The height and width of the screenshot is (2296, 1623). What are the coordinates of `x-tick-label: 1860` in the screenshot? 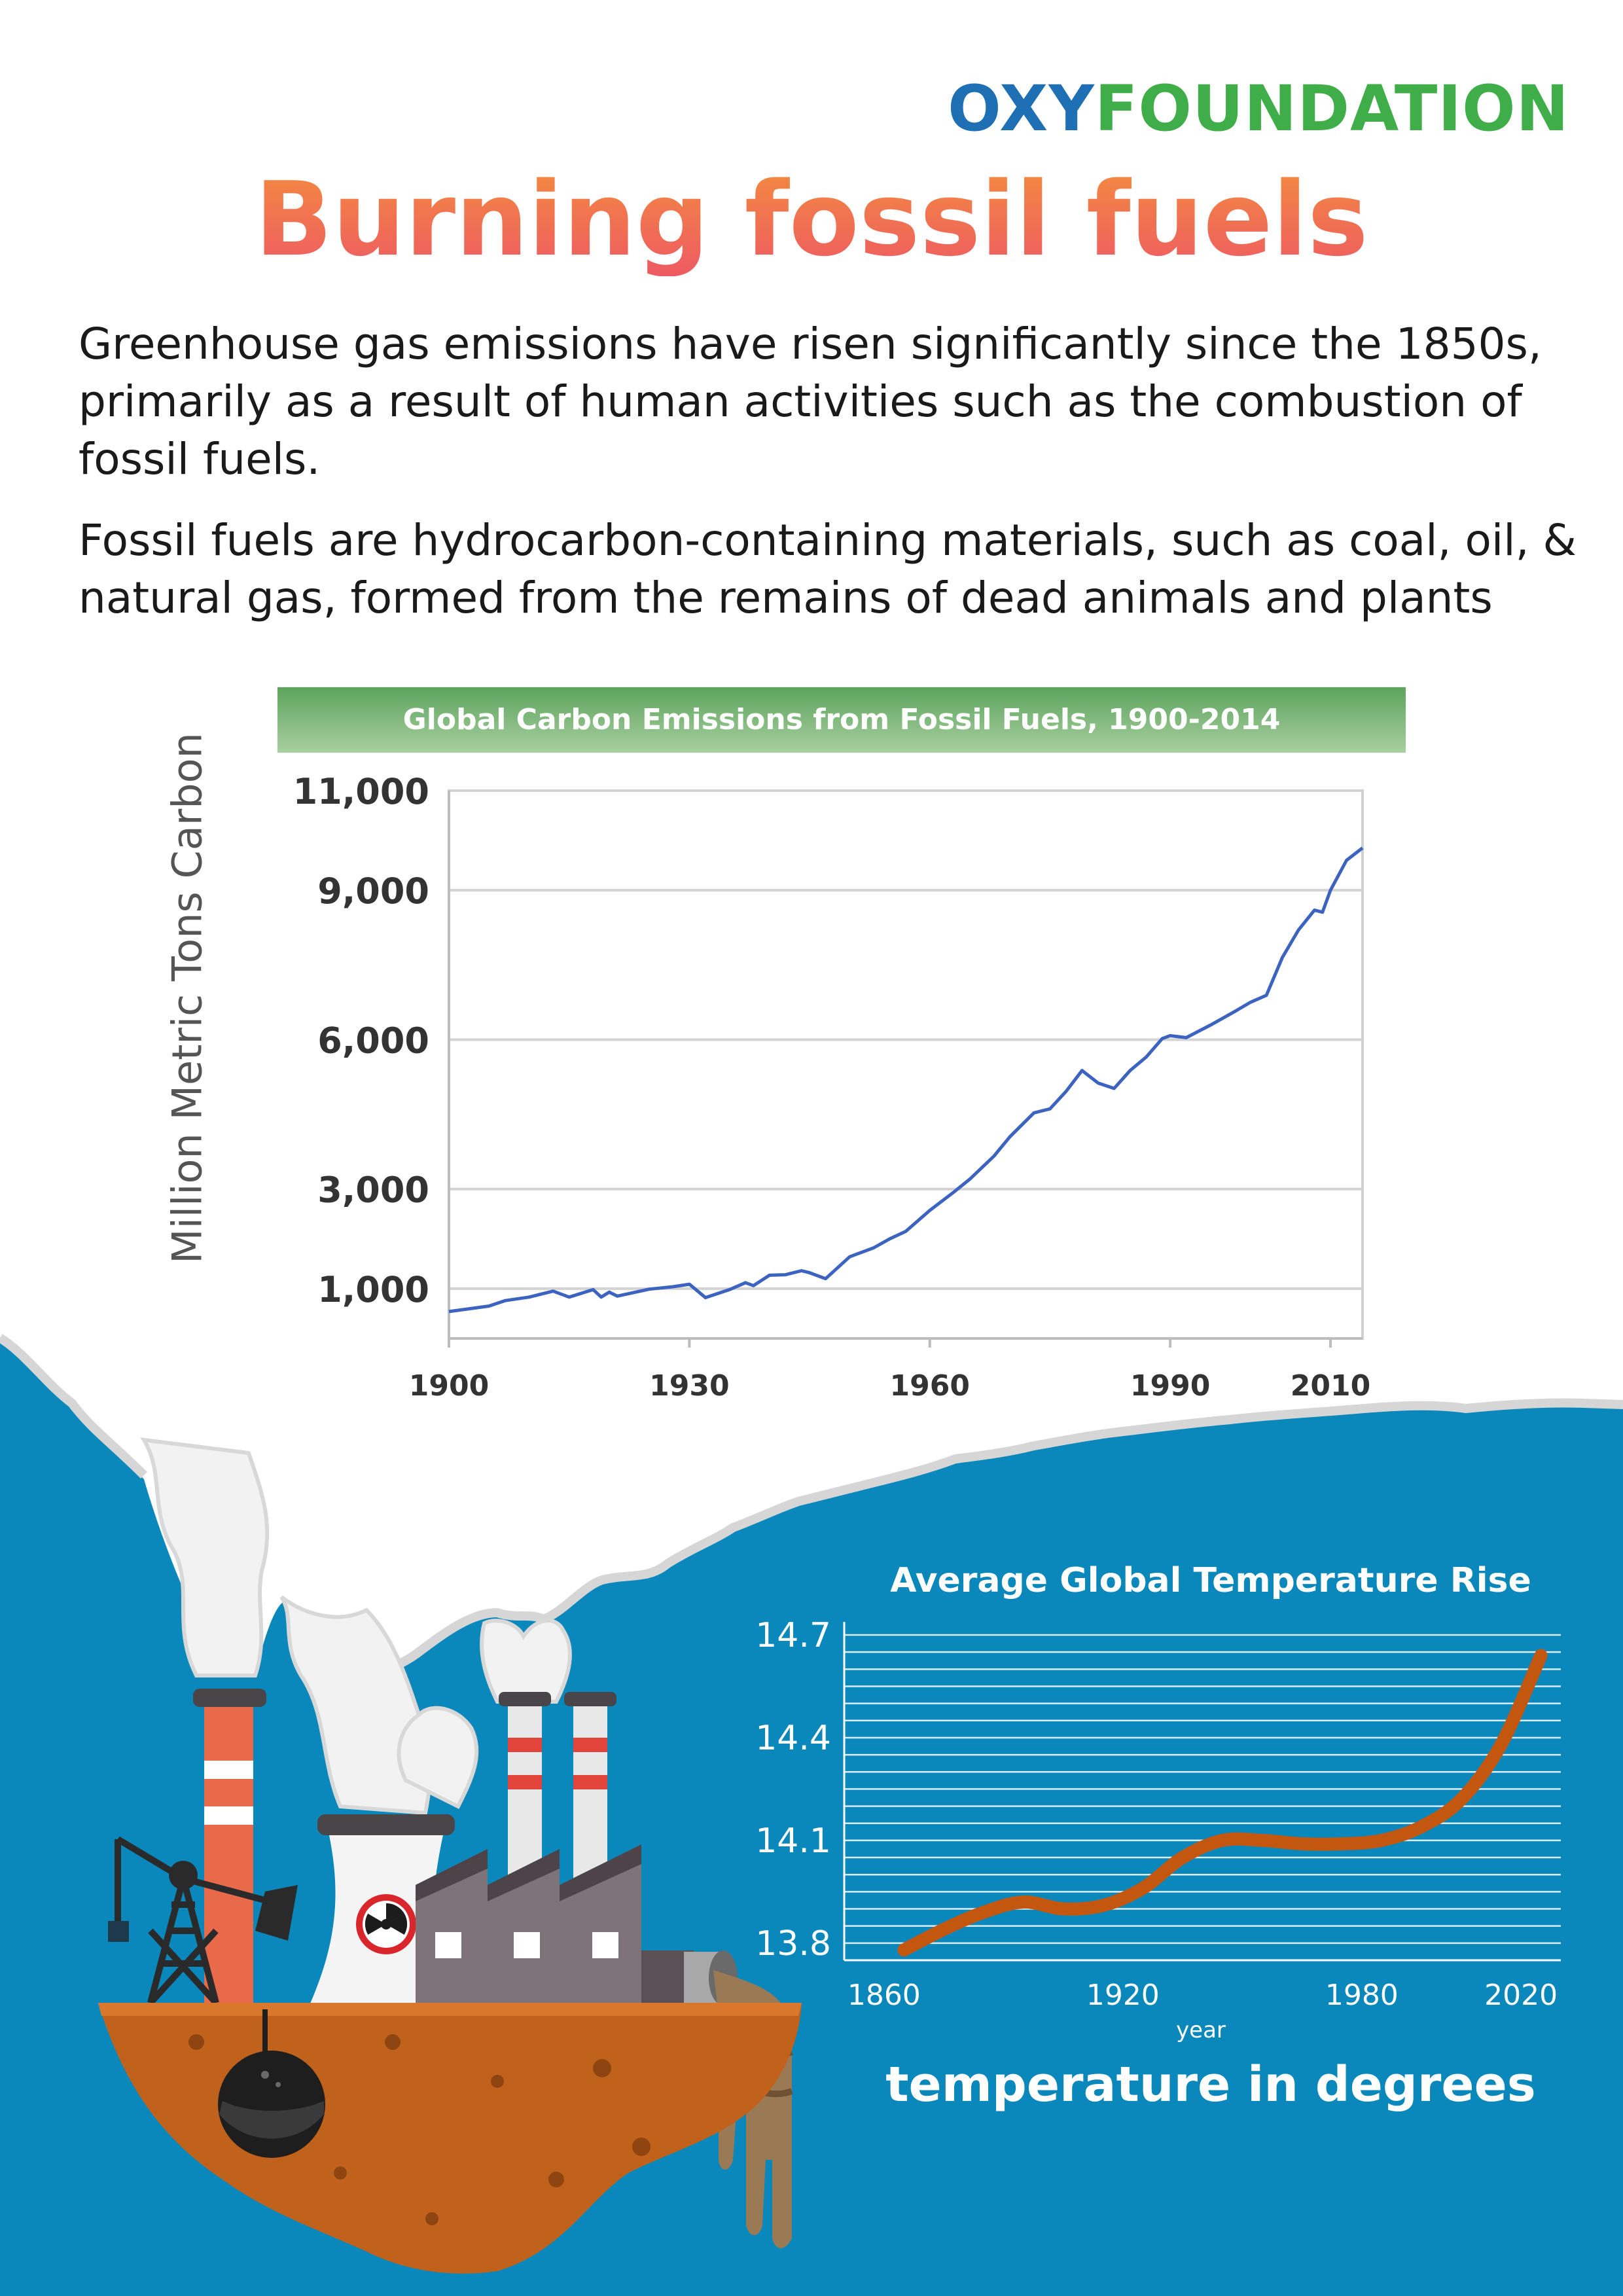 It's located at (884, 1995).